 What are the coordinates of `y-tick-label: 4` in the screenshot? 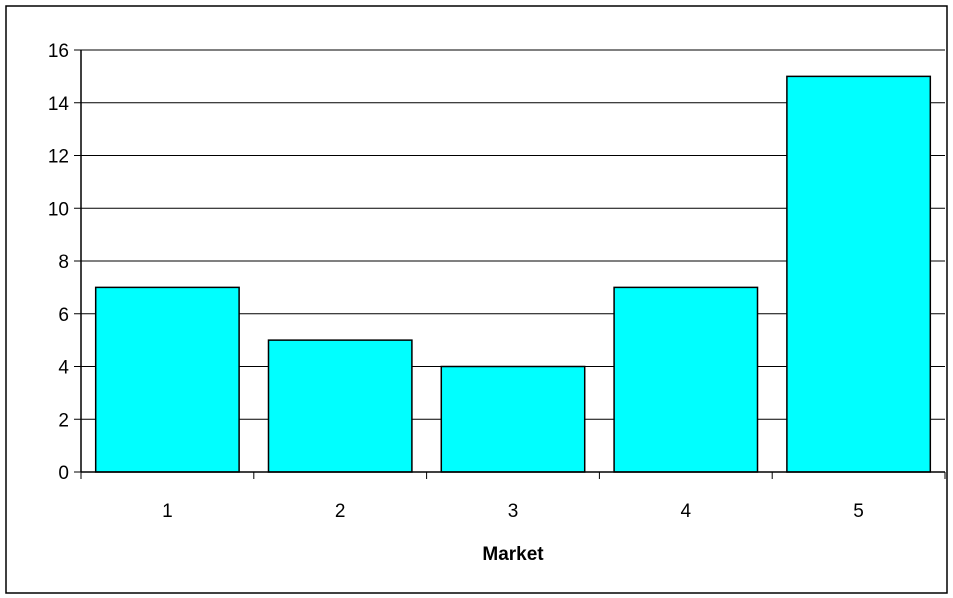 It's located at (63, 368).